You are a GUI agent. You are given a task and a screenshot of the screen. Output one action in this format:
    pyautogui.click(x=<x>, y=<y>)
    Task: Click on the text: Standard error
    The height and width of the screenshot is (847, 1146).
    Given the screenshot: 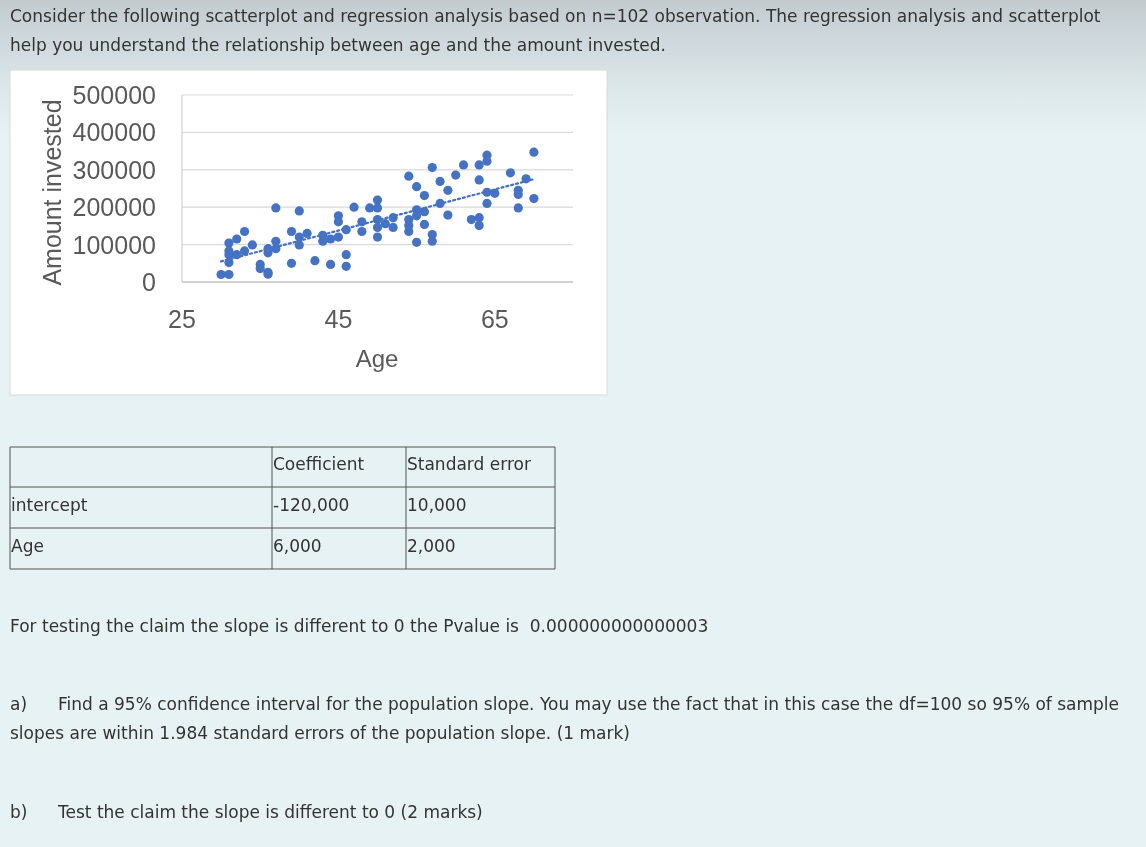 What is the action you would take?
    pyautogui.click(x=469, y=464)
    